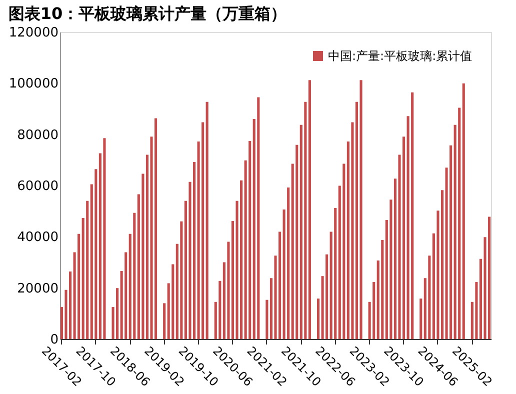  Describe the element at coordinates (37, 288) in the screenshot. I see `y-tick-label: 20000` at that location.